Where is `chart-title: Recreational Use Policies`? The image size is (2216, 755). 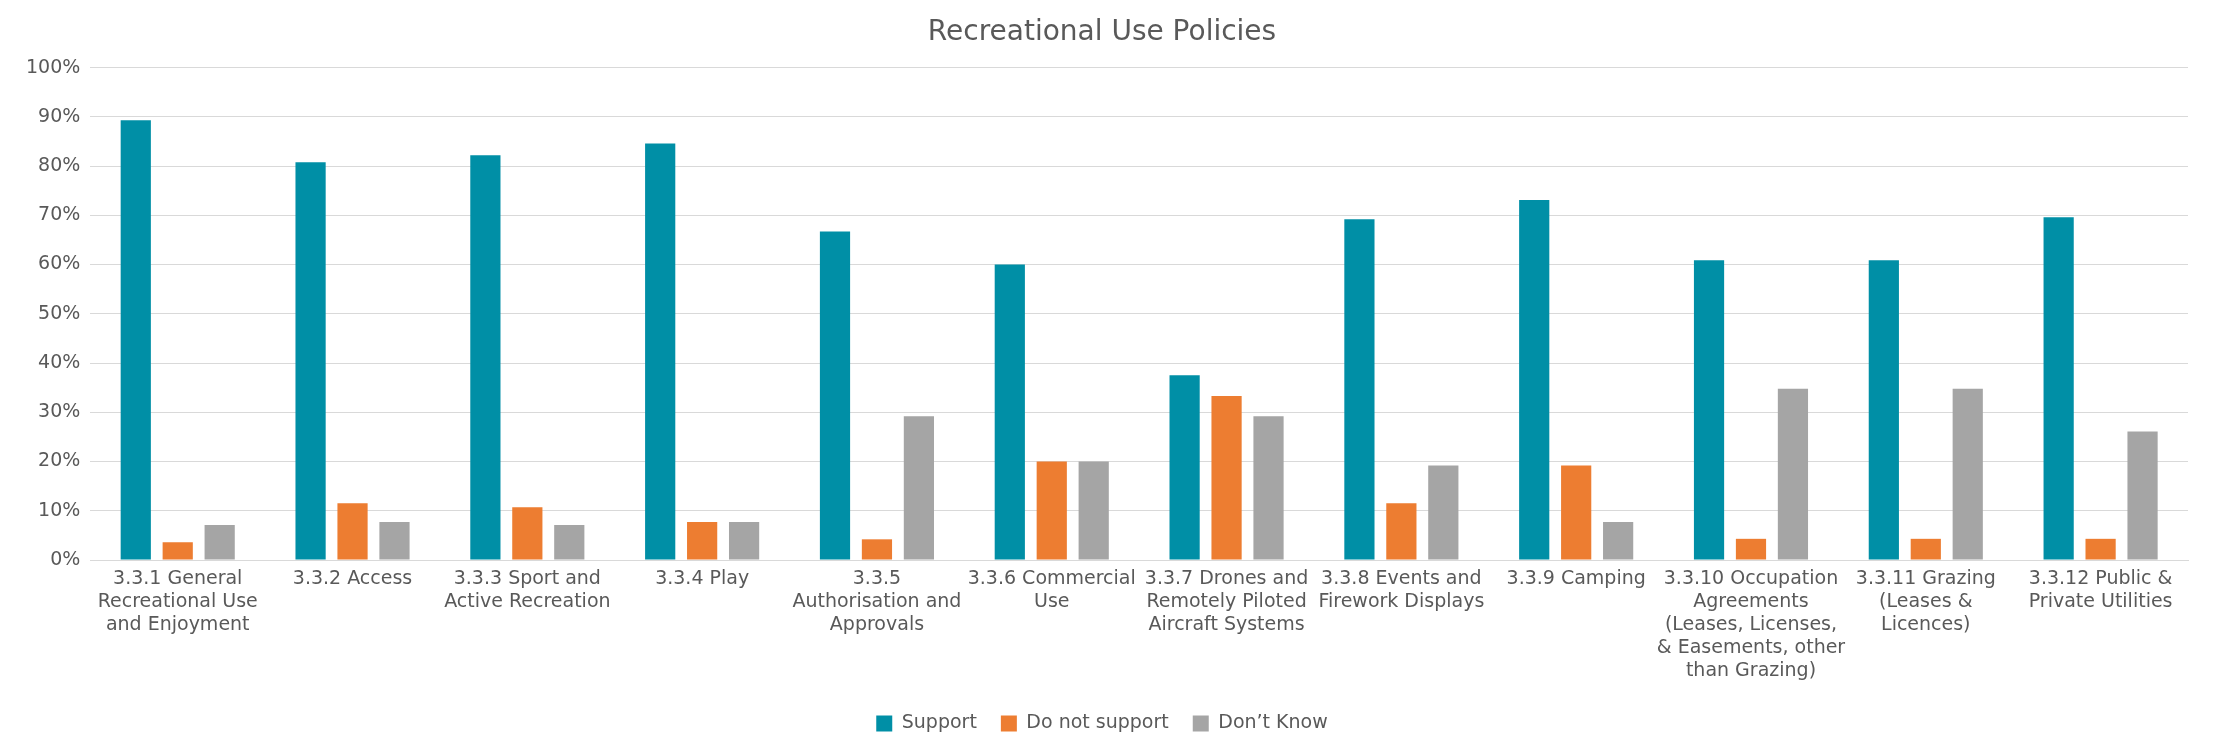 chart-title: Recreational Use Policies is located at coordinates (1102, 31).